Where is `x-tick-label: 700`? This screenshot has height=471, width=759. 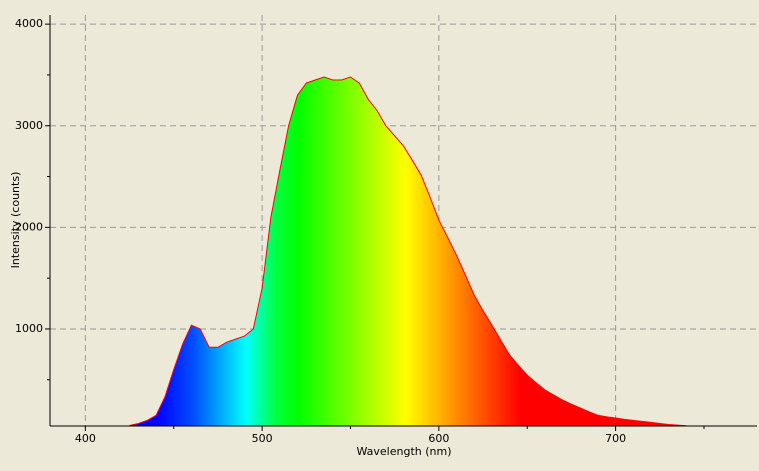 x-tick-label: 700 is located at coordinates (615, 438).